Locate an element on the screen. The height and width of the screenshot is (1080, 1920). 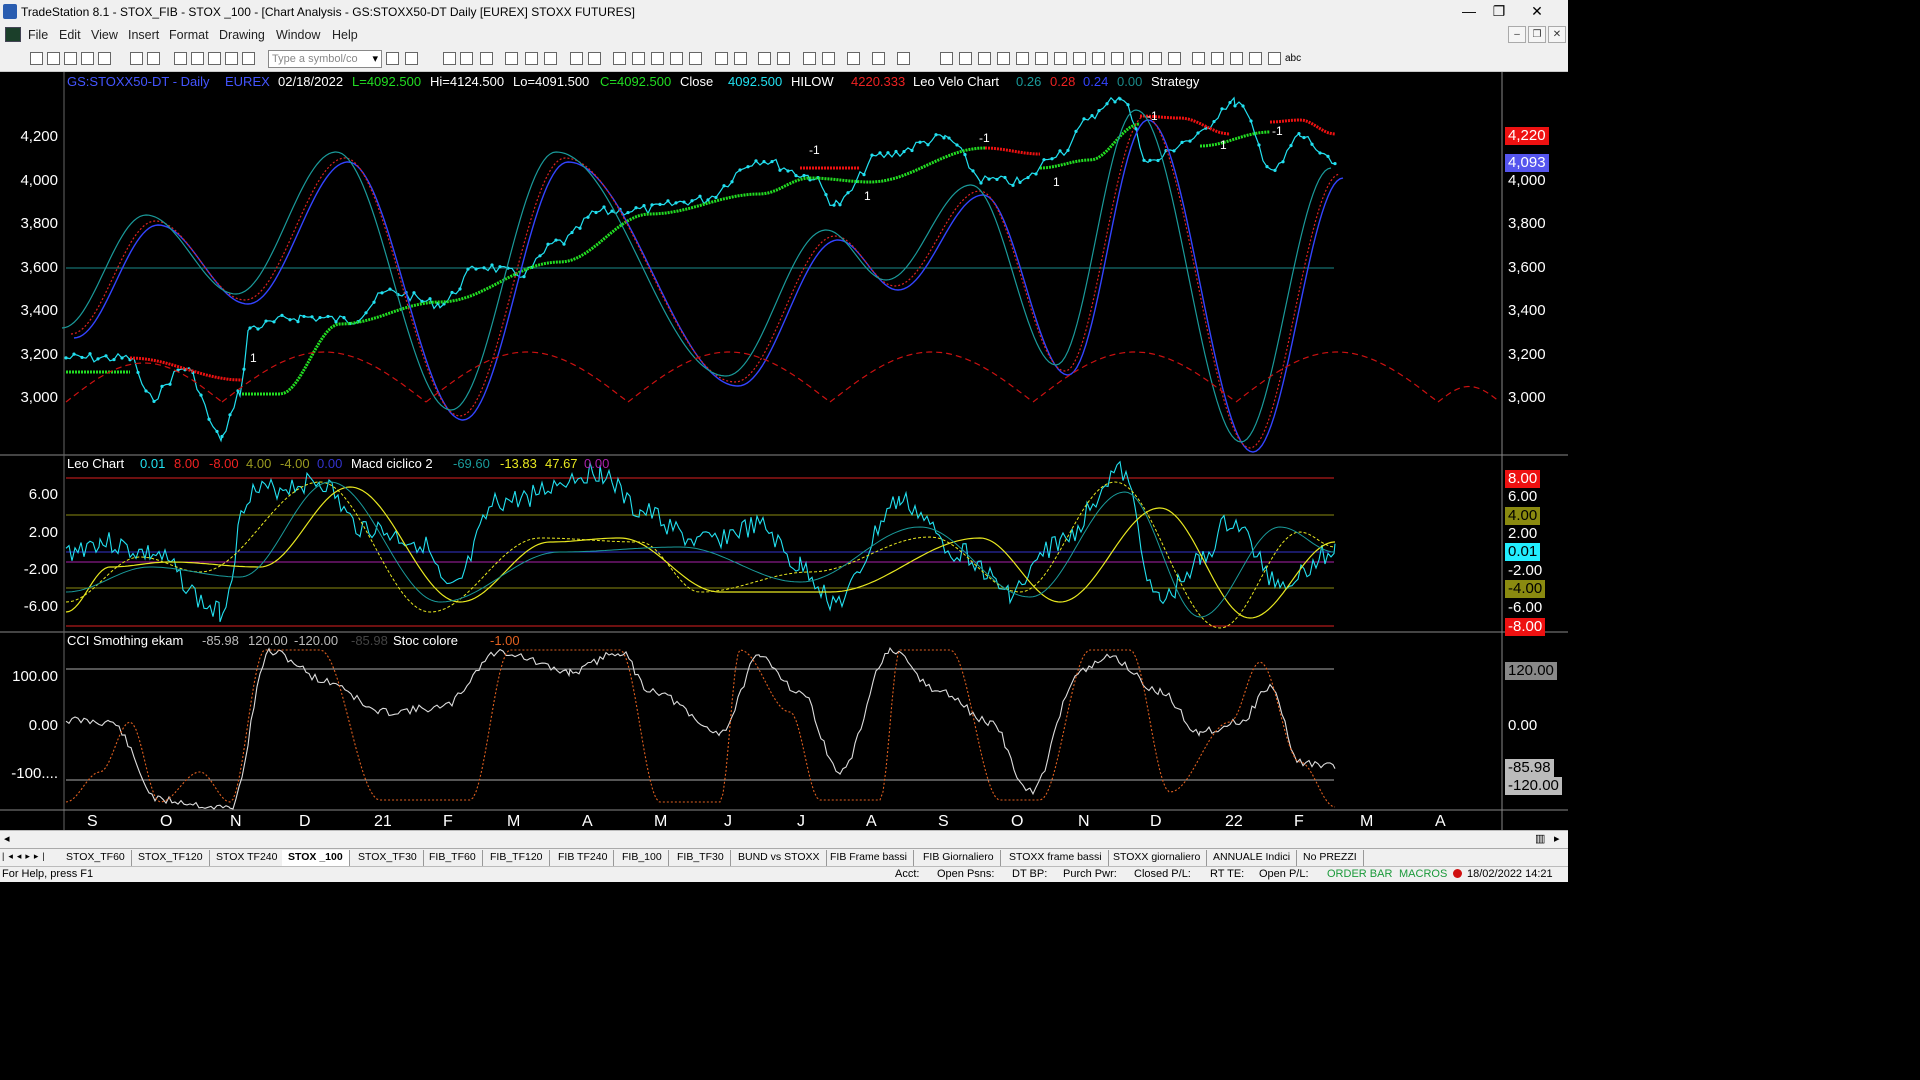
tab-stox-100: STOX _100 is located at coordinates (316, 858).